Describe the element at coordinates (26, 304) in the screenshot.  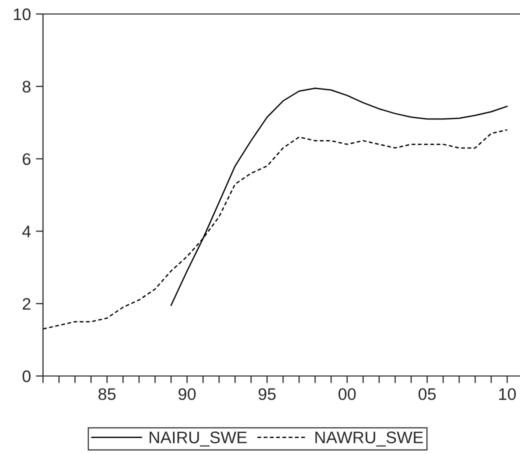
I see `y-tick-label: 2` at that location.